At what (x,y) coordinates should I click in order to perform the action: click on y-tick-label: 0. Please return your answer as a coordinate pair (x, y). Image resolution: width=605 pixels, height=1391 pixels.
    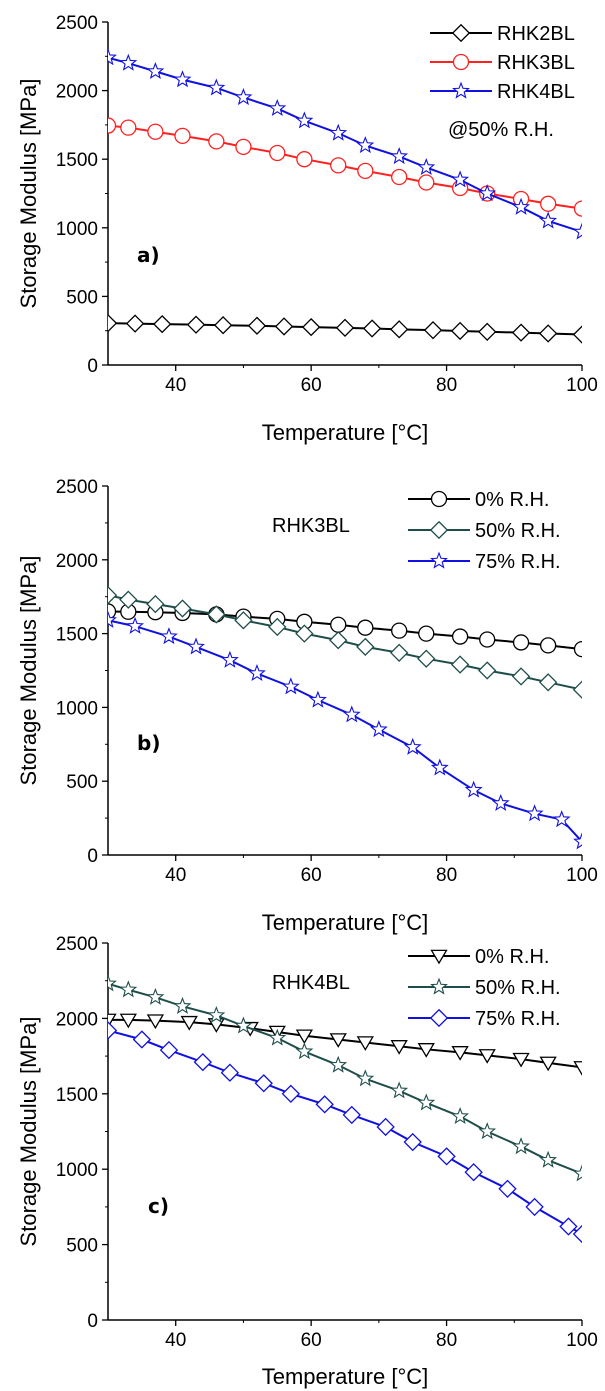
    Looking at the image, I should click on (92, 856).